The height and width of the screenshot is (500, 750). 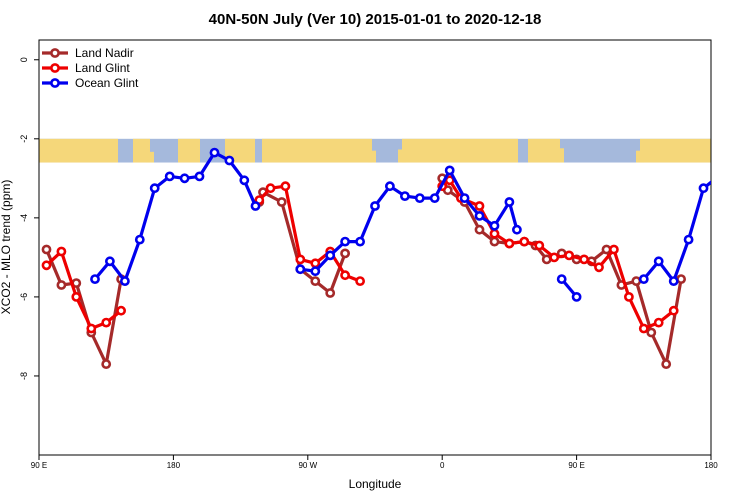 I want to click on x-tick-label: 90 W, so click(x=307, y=465).